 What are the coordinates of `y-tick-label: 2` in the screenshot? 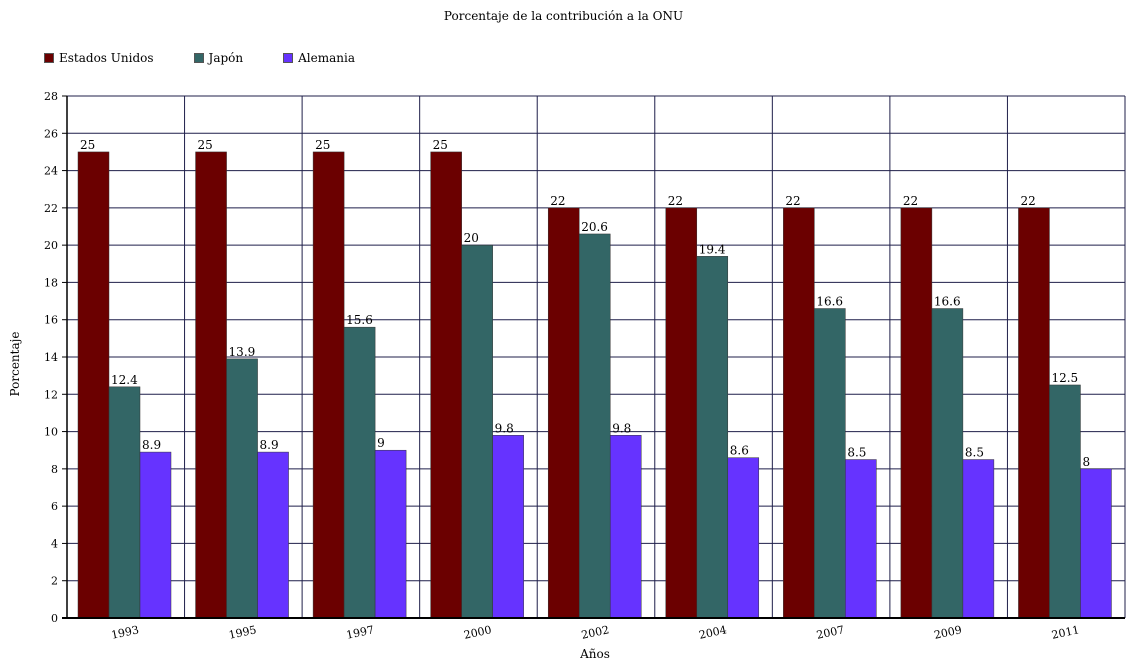 It's located at (54, 581).